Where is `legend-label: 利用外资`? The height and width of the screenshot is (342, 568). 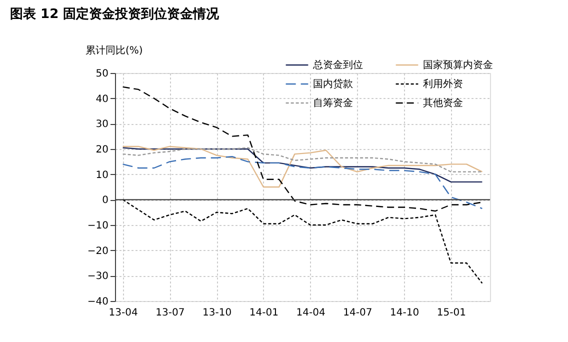
legend-label: 利用外资 is located at coordinates (443, 84).